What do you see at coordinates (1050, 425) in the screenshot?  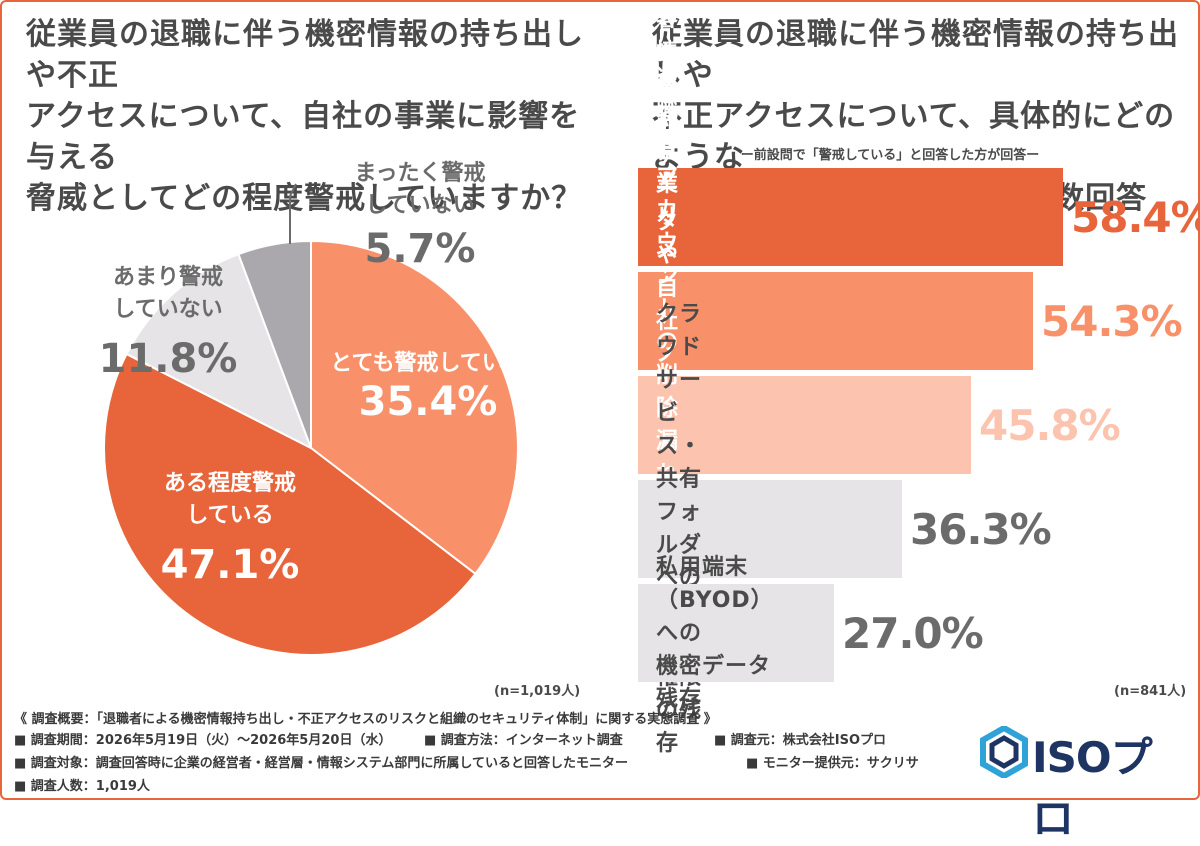 I see `bar-value: 45.8%` at bounding box center [1050, 425].